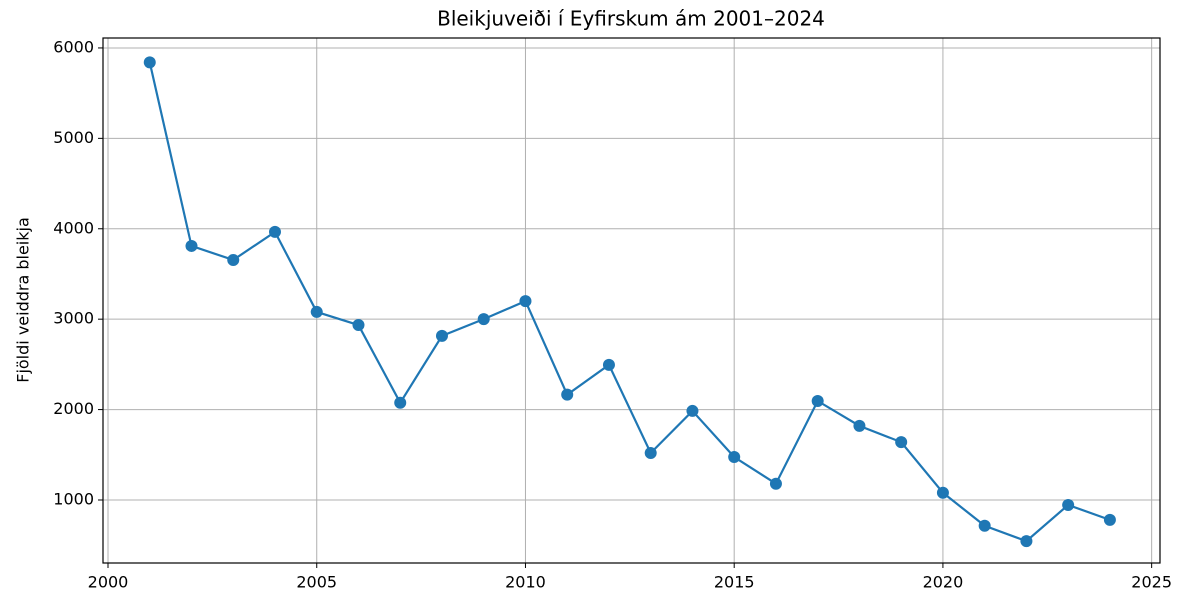 Image resolution: width=1200 pixels, height=597 pixels. I want to click on chart-title: Bleikjuveiði í Eyfirskum ám 2001–2024, so click(631, 19).